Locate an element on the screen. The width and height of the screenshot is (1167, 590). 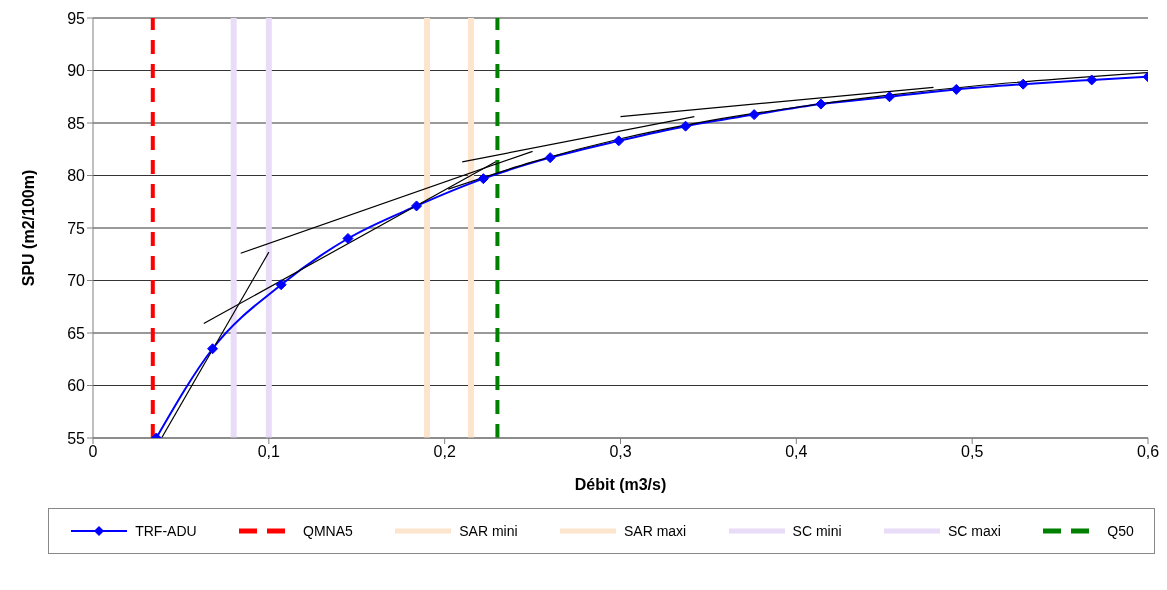
x-tick-label: 0 is located at coordinates (93, 452).